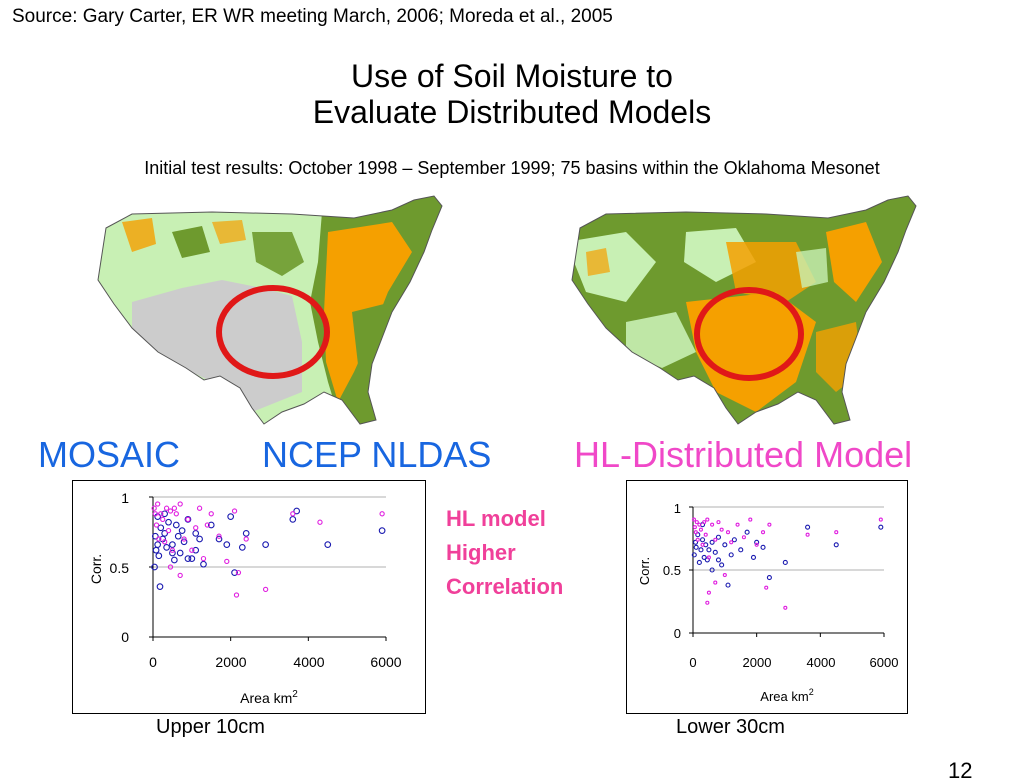 This screenshot has width=1024, height=784. Describe the element at coordinates (496, 518) in the screenshot. I see `callout-line-1: HL model` at that location.